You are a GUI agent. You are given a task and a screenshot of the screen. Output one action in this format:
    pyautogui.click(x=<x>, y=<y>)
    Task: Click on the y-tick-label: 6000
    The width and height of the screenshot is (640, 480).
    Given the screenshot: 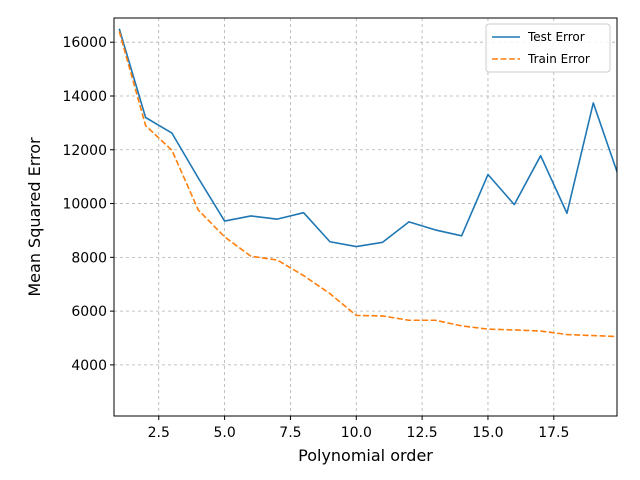 What is the action you would take?
    pyautogui.click(x=89, y=312)
    